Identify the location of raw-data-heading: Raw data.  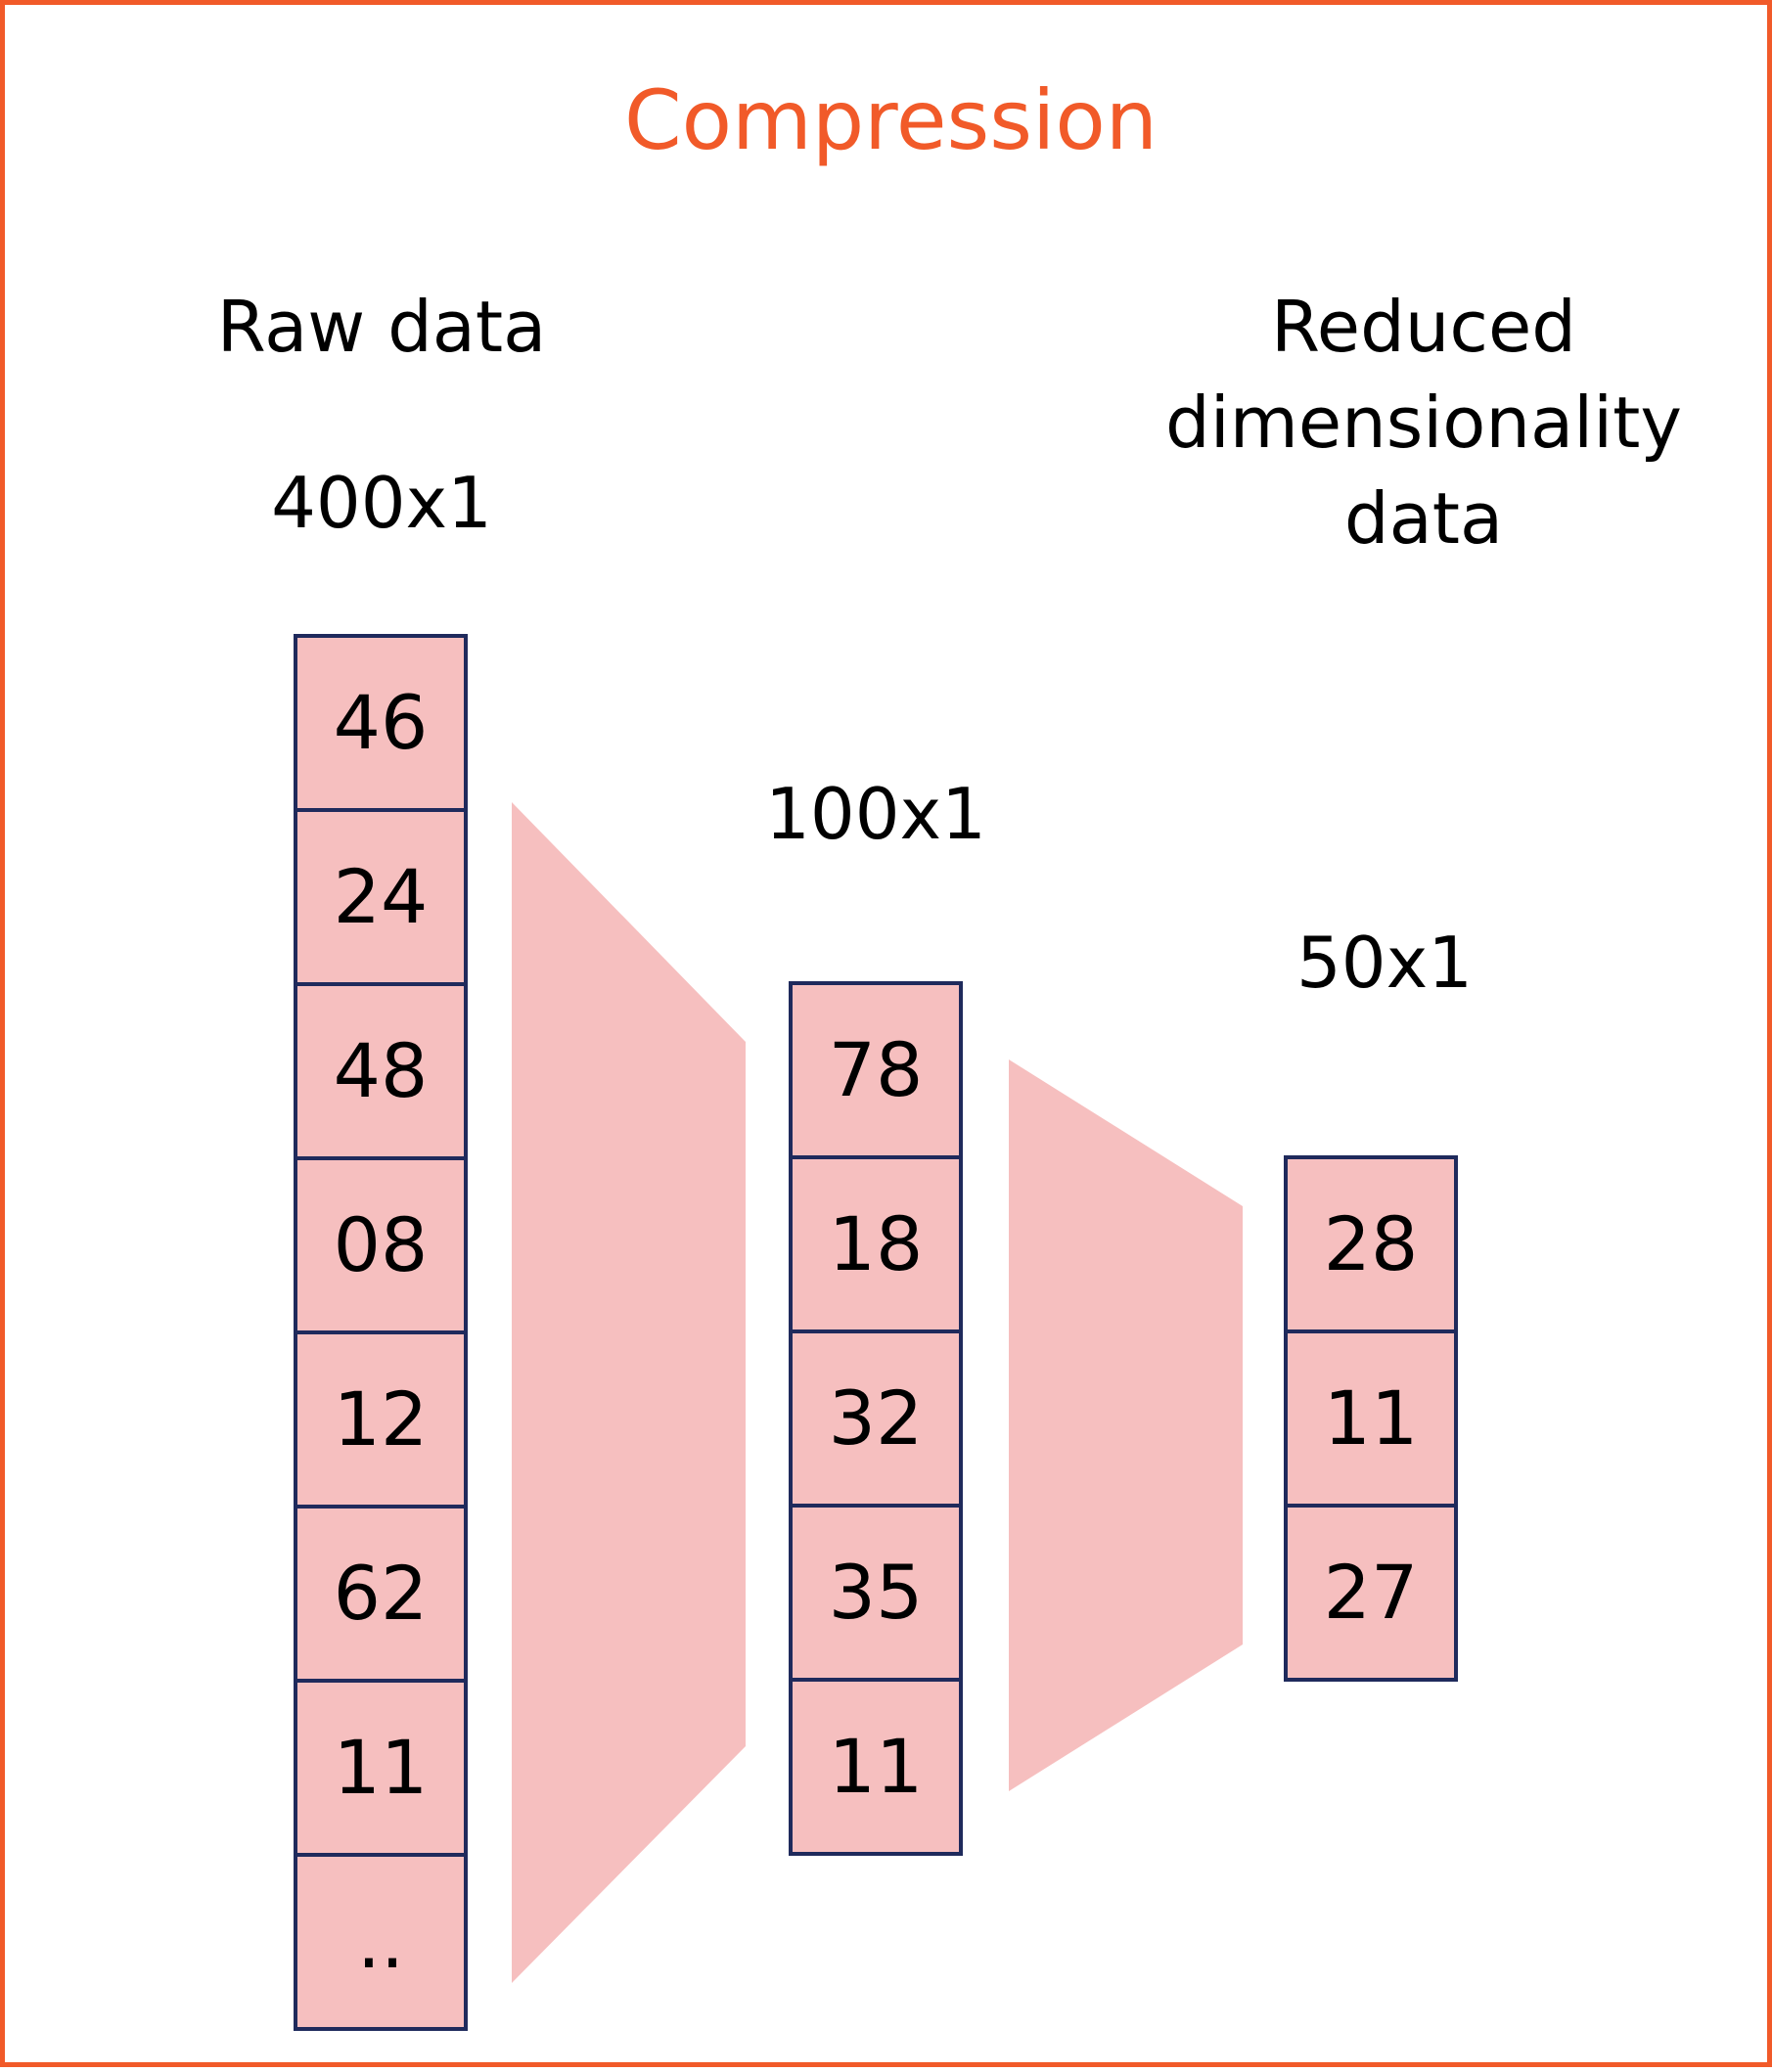
(382, 327).